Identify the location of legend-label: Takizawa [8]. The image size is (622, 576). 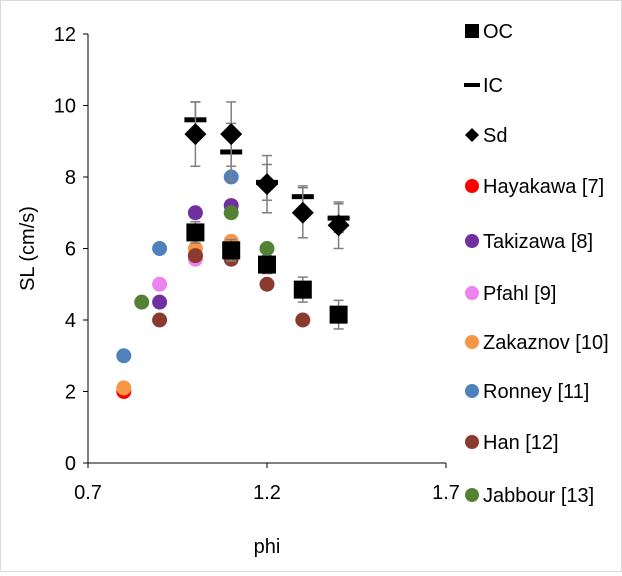
(538, 242).